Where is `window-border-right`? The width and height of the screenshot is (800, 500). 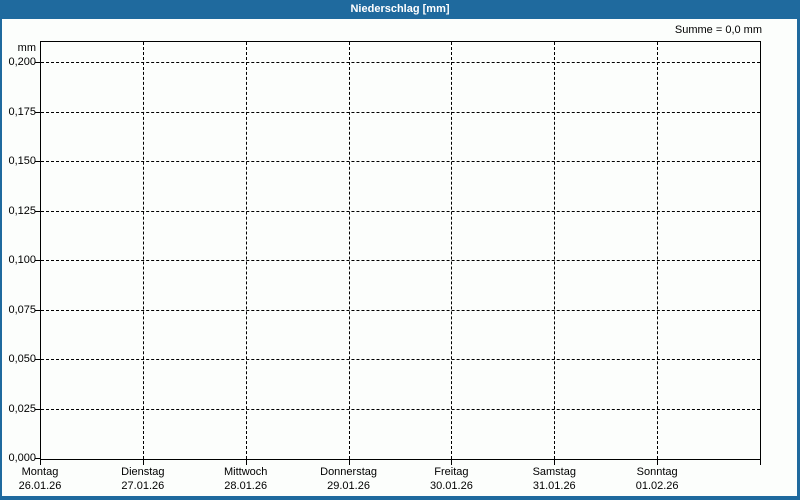
window-border-right is located at coordinates (798, 259).